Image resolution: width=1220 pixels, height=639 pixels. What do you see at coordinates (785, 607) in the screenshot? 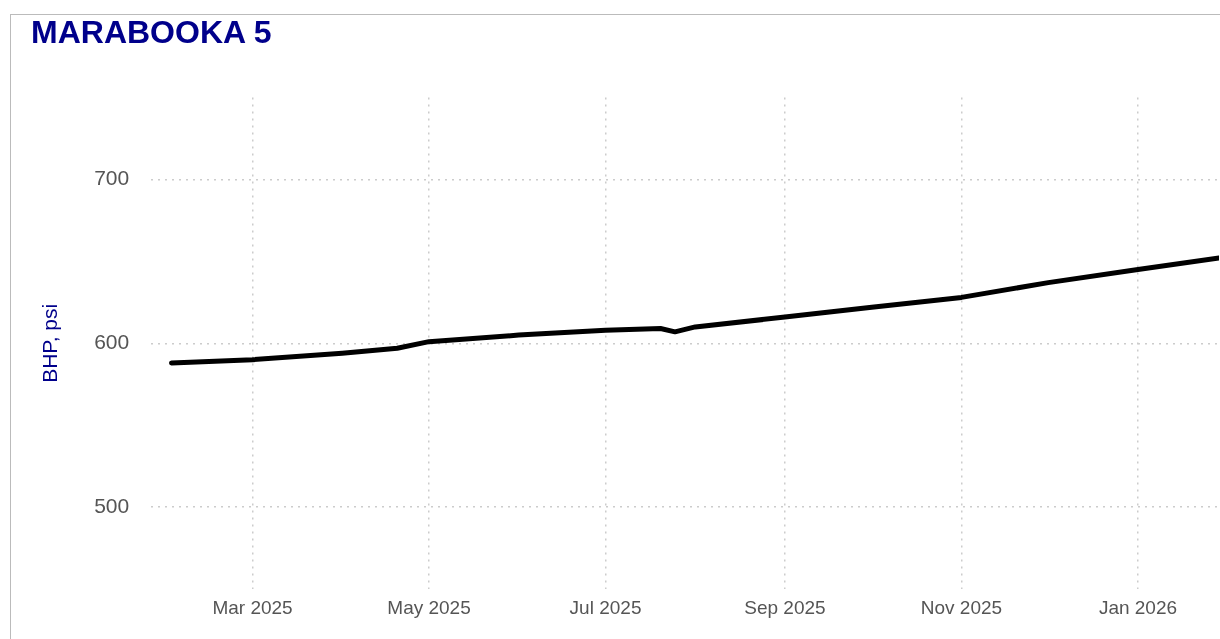
I see `x-tick-label: Sep 2025` at bounding box center [785, 607].